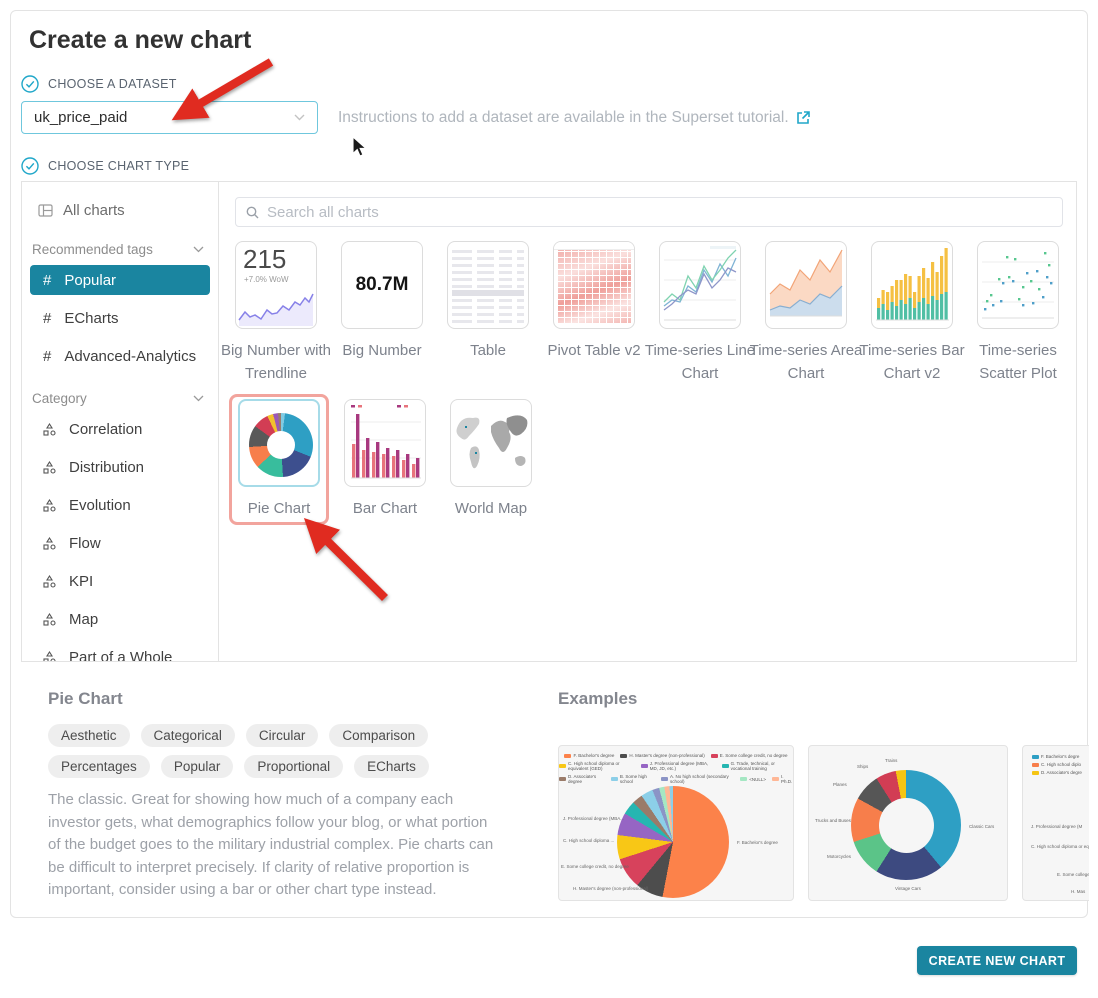 The image size is (1098, 998). Describe the element at coordinates (197, 766) in the screenshot. I see `tag-pill: Popular` at that location.